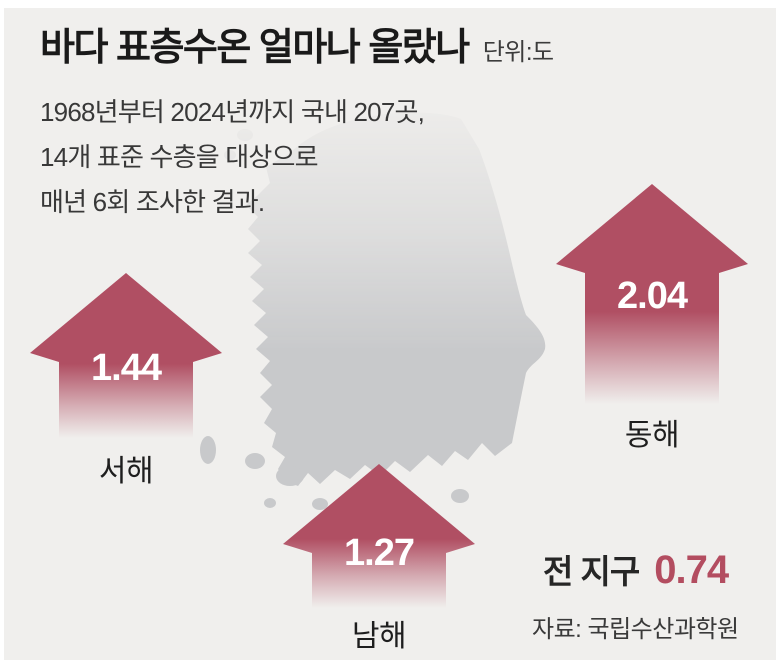 This screenshot has height=670, width=780. Describe the element at coordinates (126, 471) in the screenshot. I see `label-west-sea: 서해` at that location.